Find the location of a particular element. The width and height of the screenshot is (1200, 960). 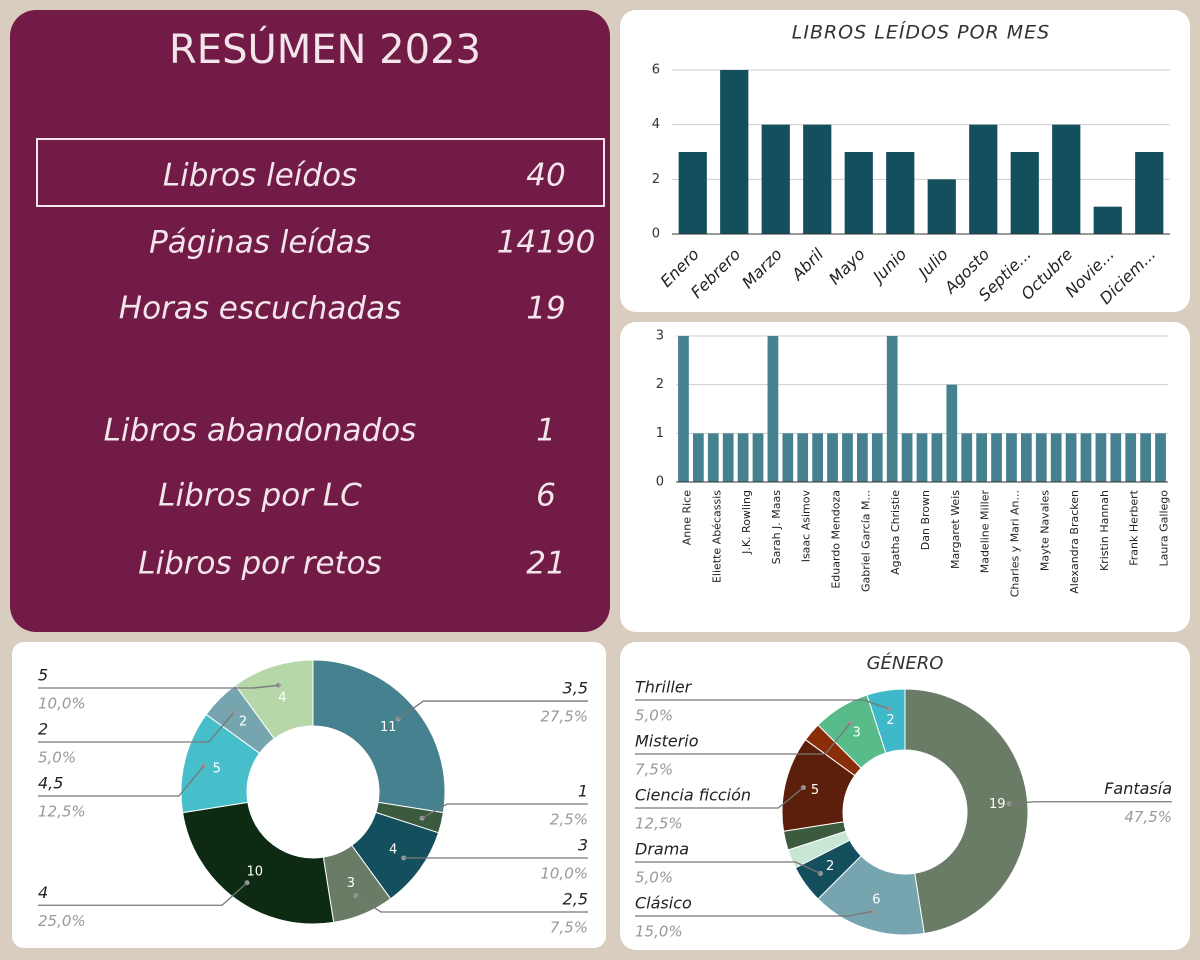

legend-label: Drama is located at coordinates (662, 849).